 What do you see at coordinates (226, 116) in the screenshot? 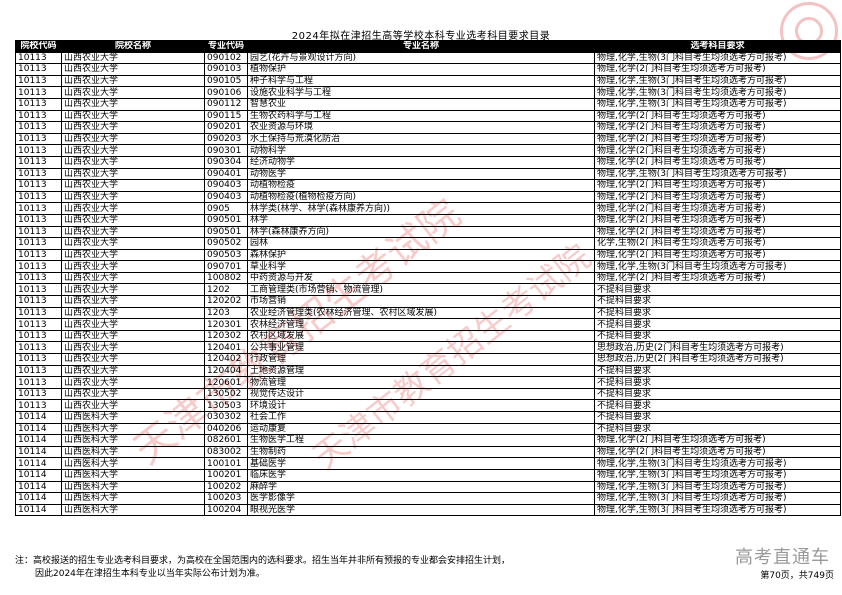
I see `major-code-cell: 090115` at bounding box center [226, 116].